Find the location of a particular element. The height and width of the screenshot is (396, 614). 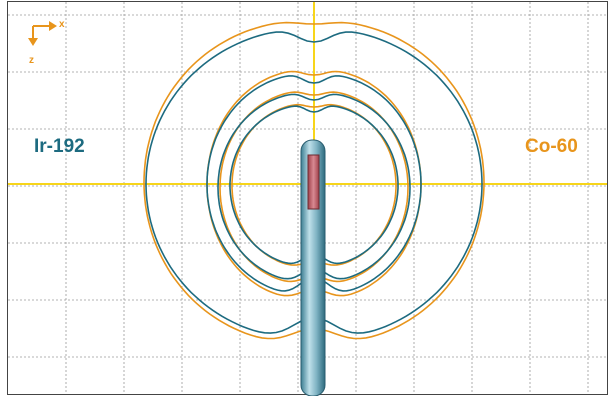

ir192-label: Ir-192 is located at coordinates (59, 146).